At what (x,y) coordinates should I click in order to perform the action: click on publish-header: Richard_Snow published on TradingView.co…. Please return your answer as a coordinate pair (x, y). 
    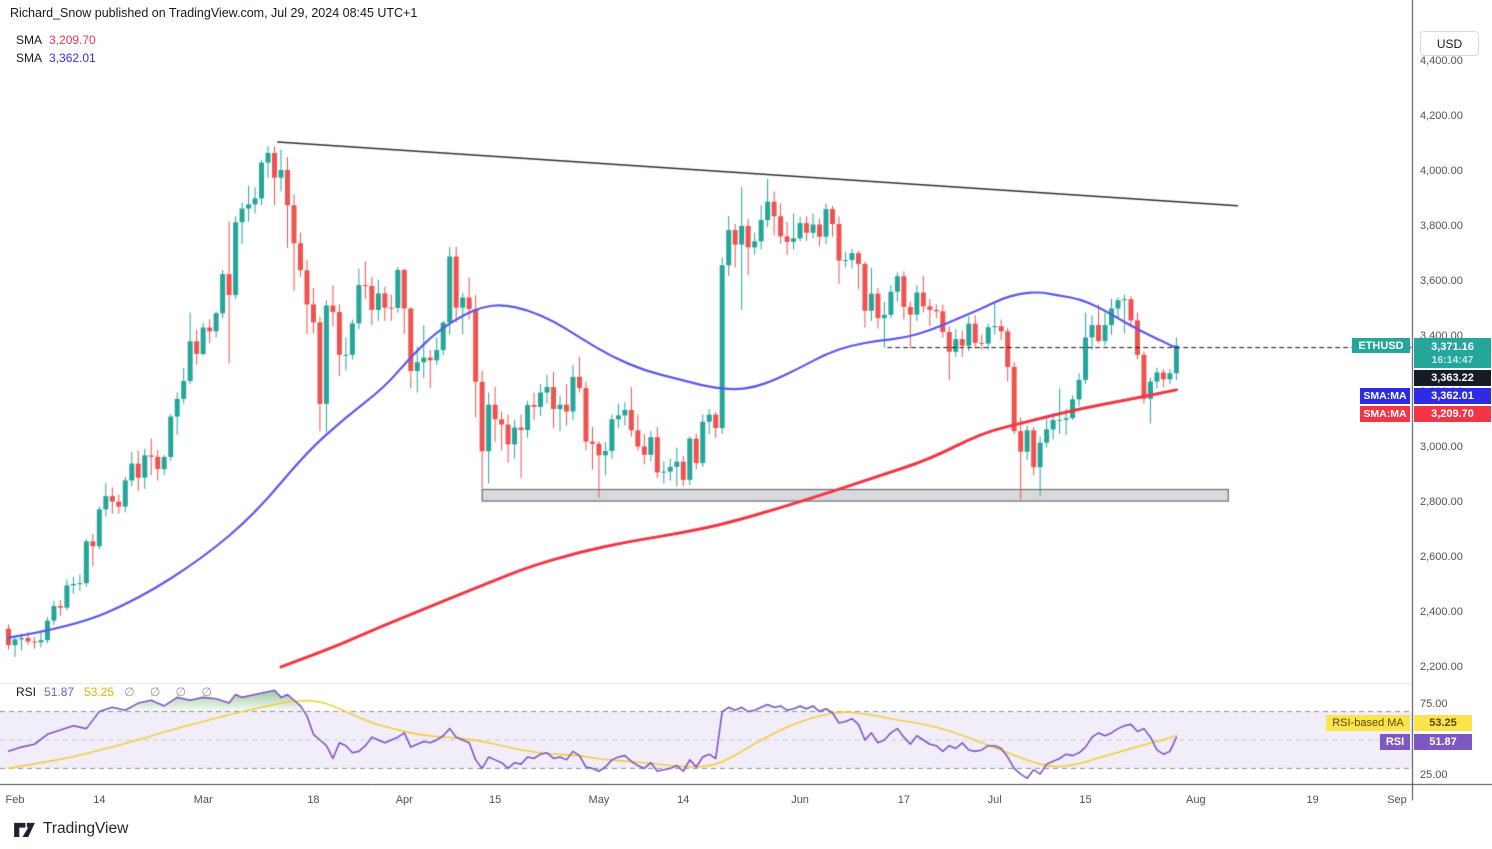
    Looking at the image, I should click on (214, 13).